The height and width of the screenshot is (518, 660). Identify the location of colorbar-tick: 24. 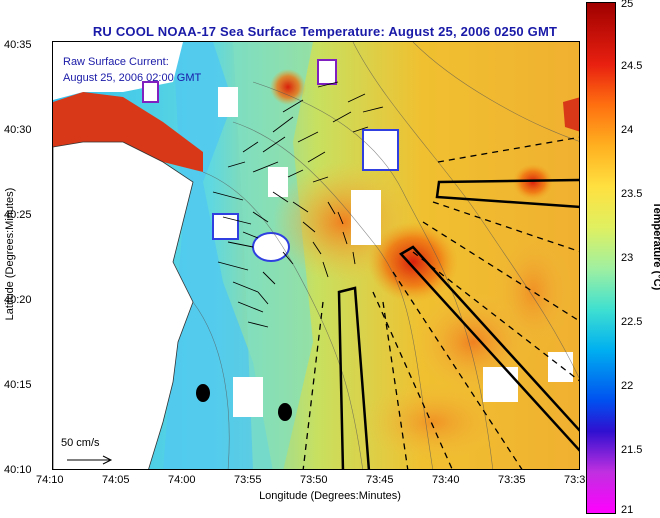
(627, 130).